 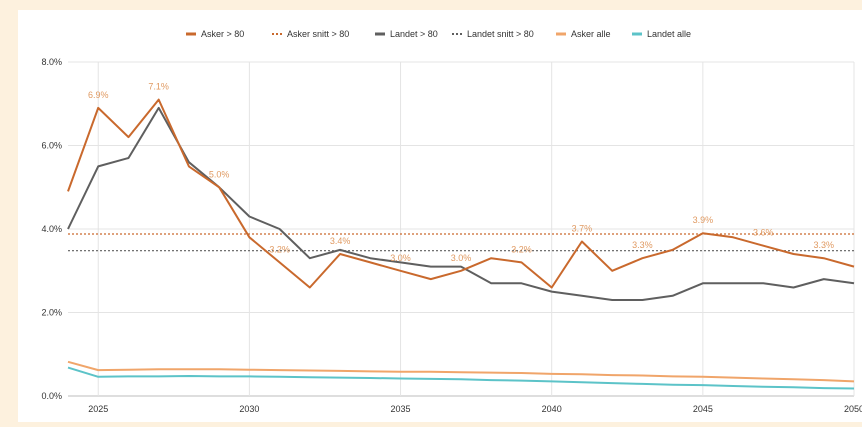 I want to click on legend-label: Asker snitt > 80, so click(x=318, y=34).